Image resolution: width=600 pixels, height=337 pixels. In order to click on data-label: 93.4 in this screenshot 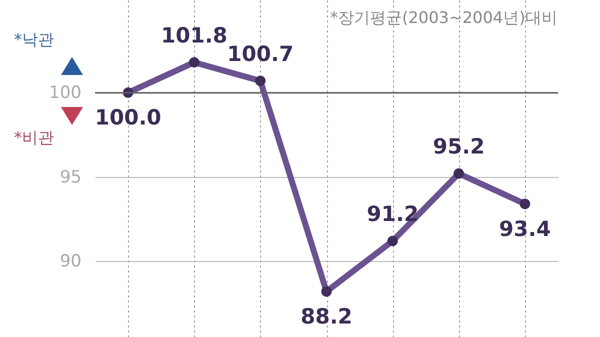, I will do `click(525, 228)`.